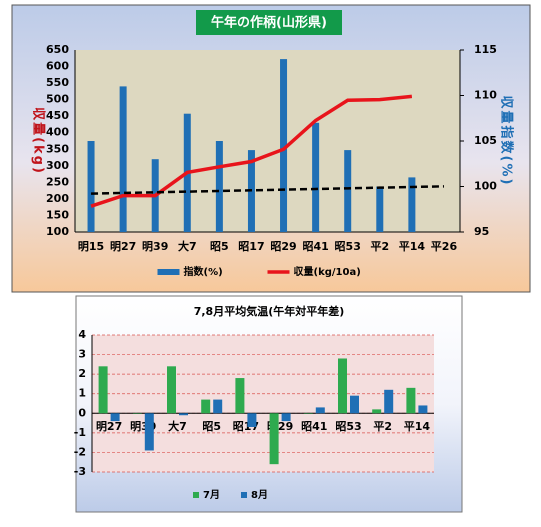  I want to click on y-tick-label: 600, so click(57, 66).